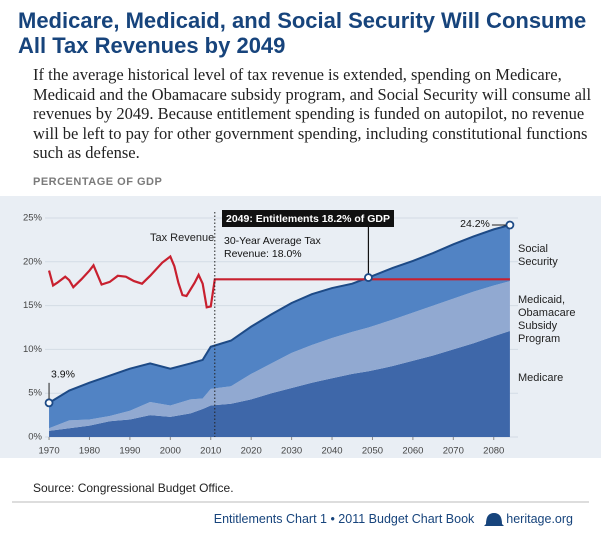 The height and width of the screenshot is (548, 601). Describe the element at coordinates (33, 261) in the screenshot. I see `y-tick-label: 20%` at that location.